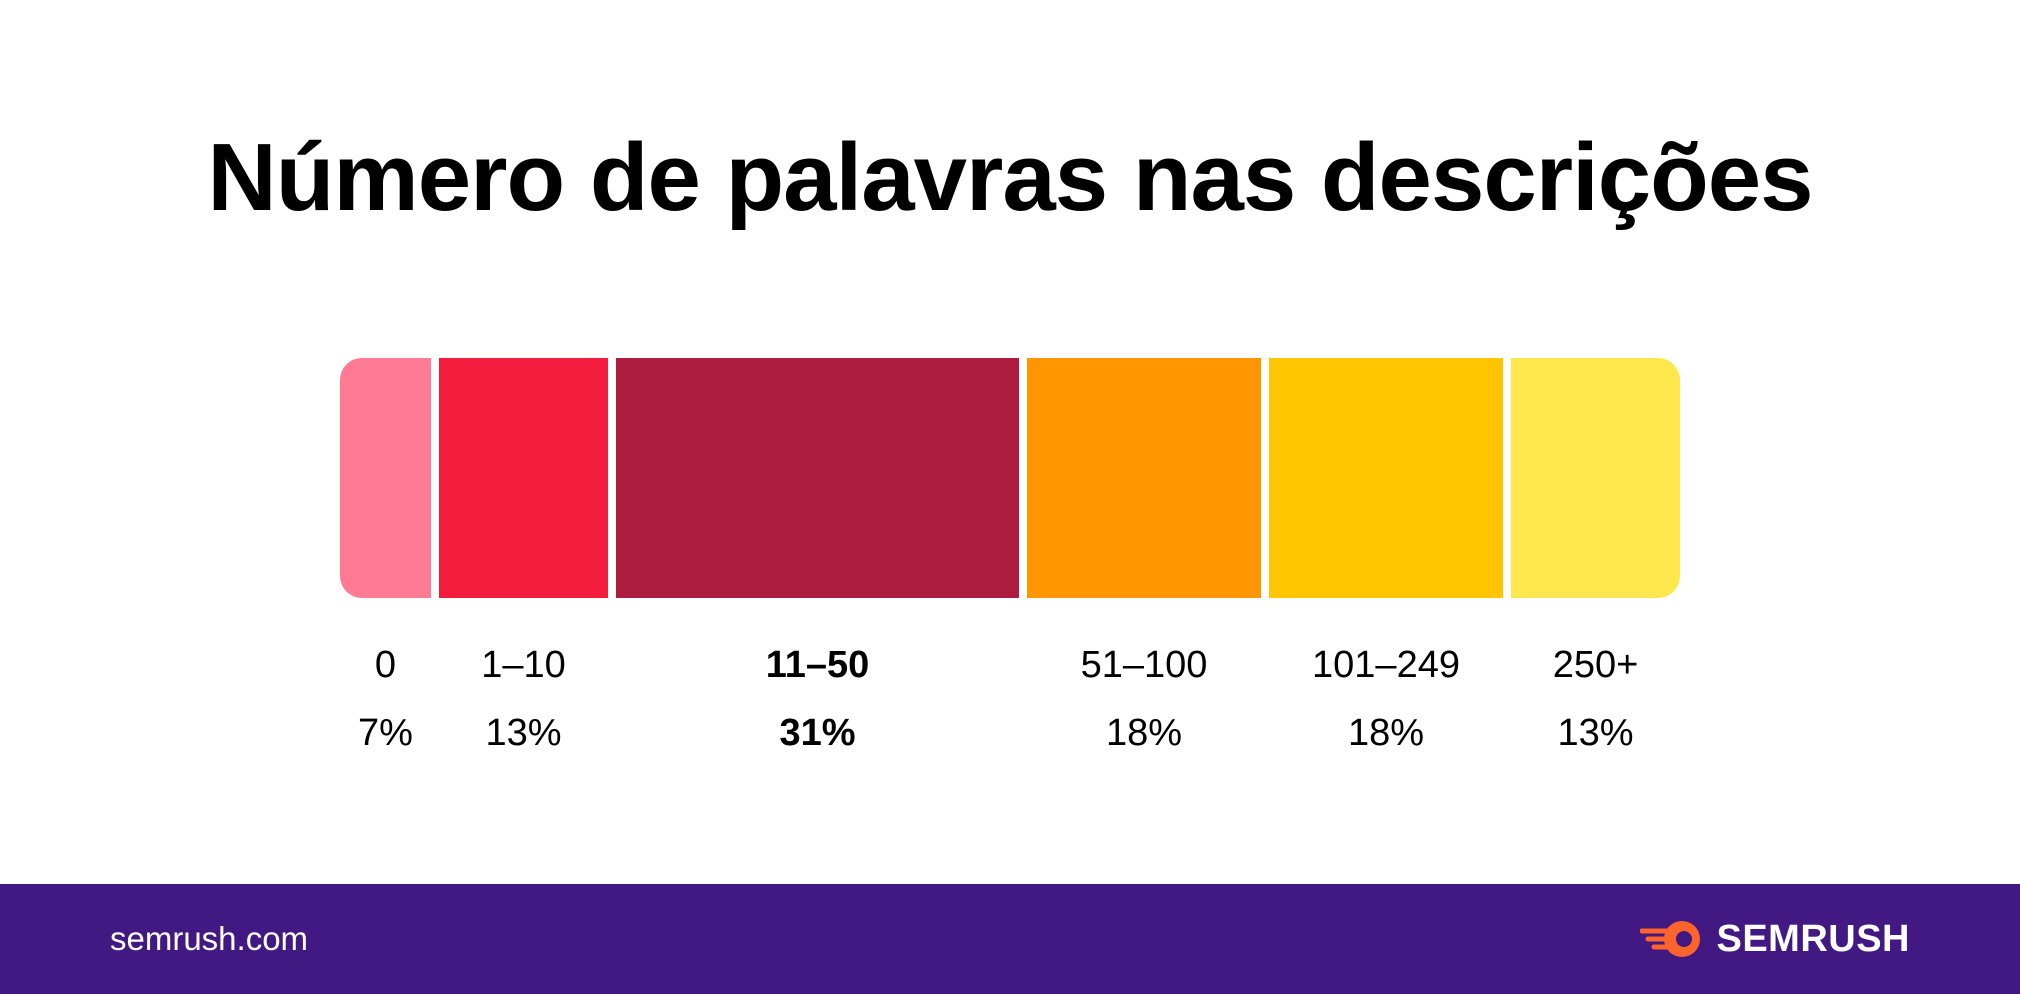  I want to click on category-label: 0, so click(385, 665).